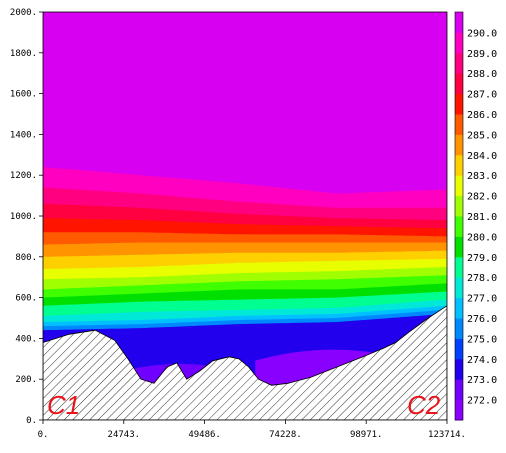  What do you see at coordinates (482, 278) in the screenshot?
I see `colorbar-label: 278.0` at bounding box center [482, 278].